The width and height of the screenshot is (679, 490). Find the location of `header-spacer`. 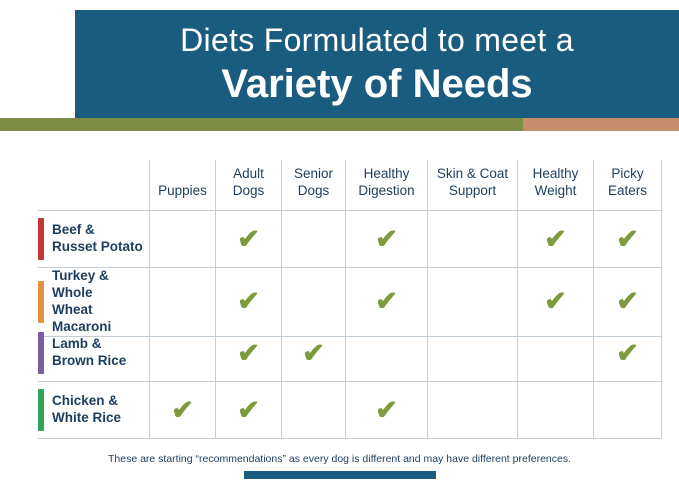

header-spacer is located at coordinates (94, 185).